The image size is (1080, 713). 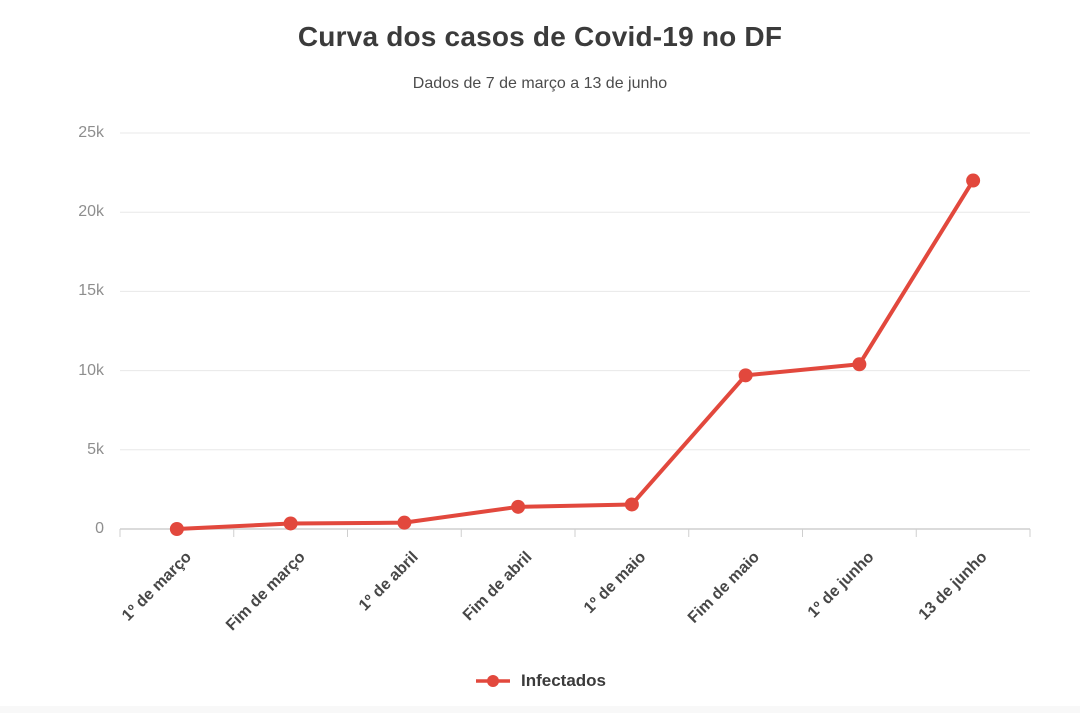 I want to click on data-point-fim-de-abril, so click(x=518, y=506).